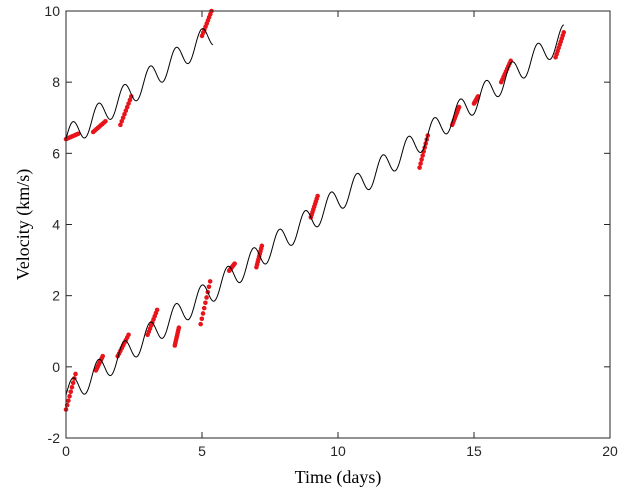 This screenshot has width=638, height=490. Describe the element at coordinates (54, 438) in the screenshot. I see `y-tick-label: -2` at that location.